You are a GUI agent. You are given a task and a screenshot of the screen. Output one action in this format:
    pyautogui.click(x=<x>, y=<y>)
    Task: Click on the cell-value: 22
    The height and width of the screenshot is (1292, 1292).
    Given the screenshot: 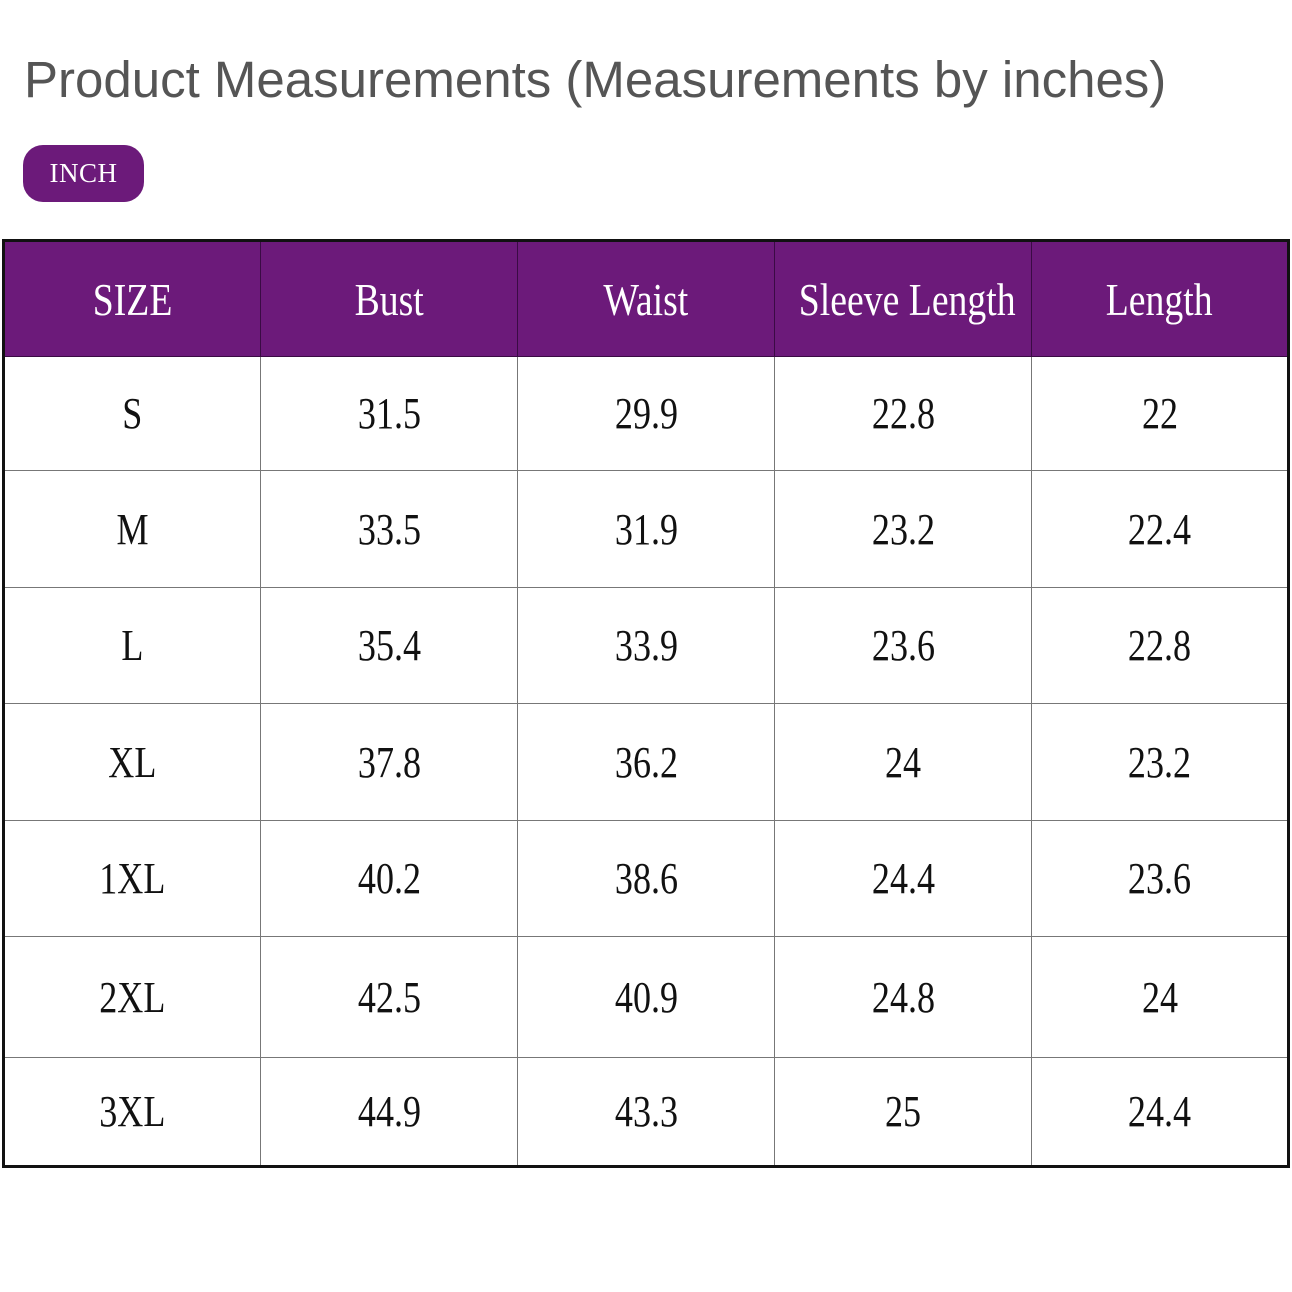 What is the action you would take?
    pyautogui.click(x=1159, y=413)
    